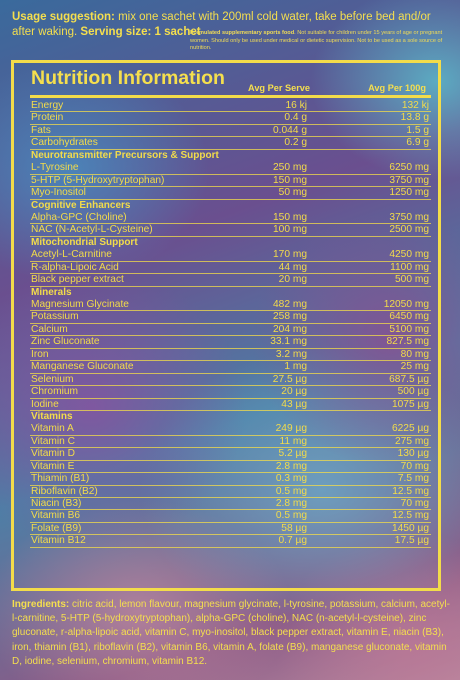 The width and height of the screenshot is (460, 680). What do you see at coordinates (230, 454) in the screenshot?
I see `nutrient-row: Vitamin D 5.2 µg 130 µg` at bounding box center [230, 454].